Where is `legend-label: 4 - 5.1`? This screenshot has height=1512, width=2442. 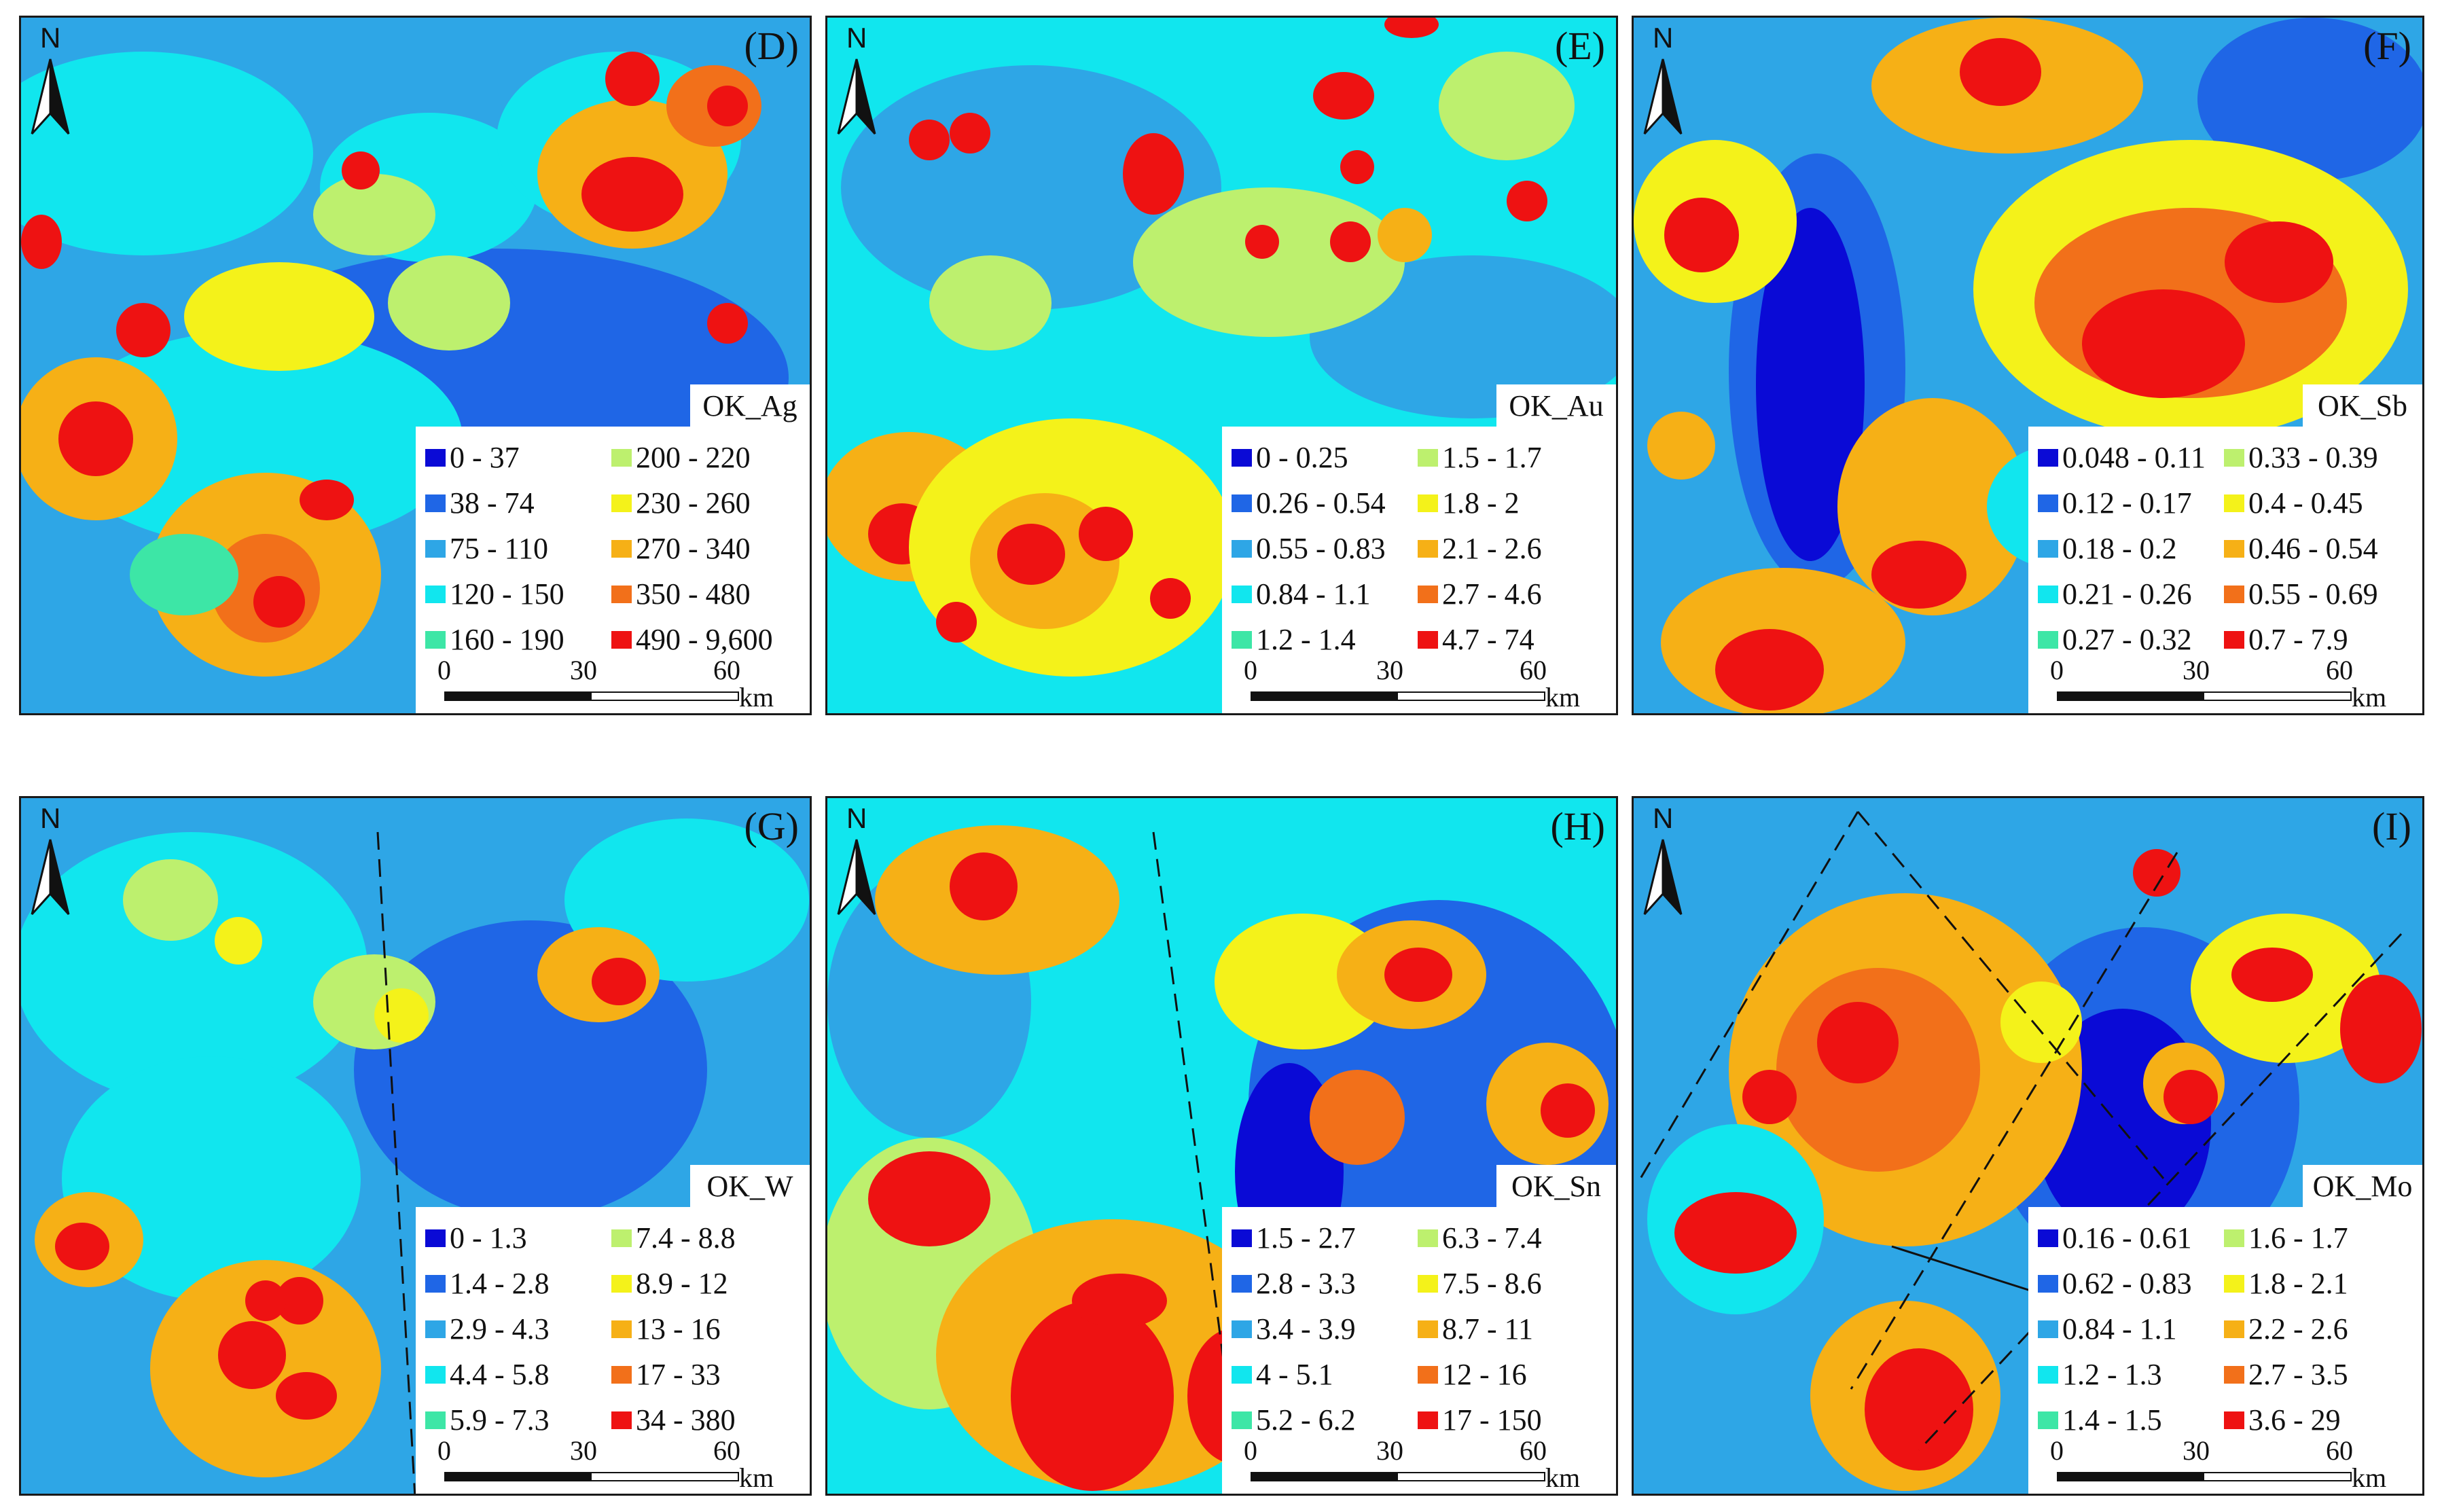
legend-label: 4 - 5.1 is located at coordinates (1295, 1374).